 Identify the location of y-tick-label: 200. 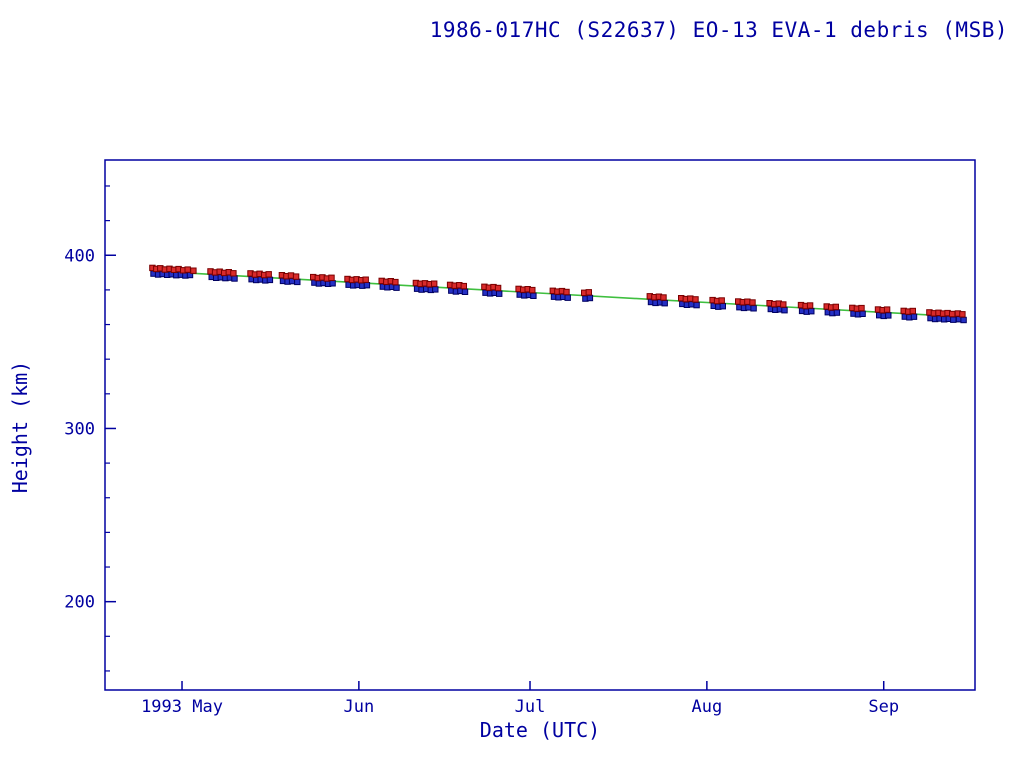
(79, 603).